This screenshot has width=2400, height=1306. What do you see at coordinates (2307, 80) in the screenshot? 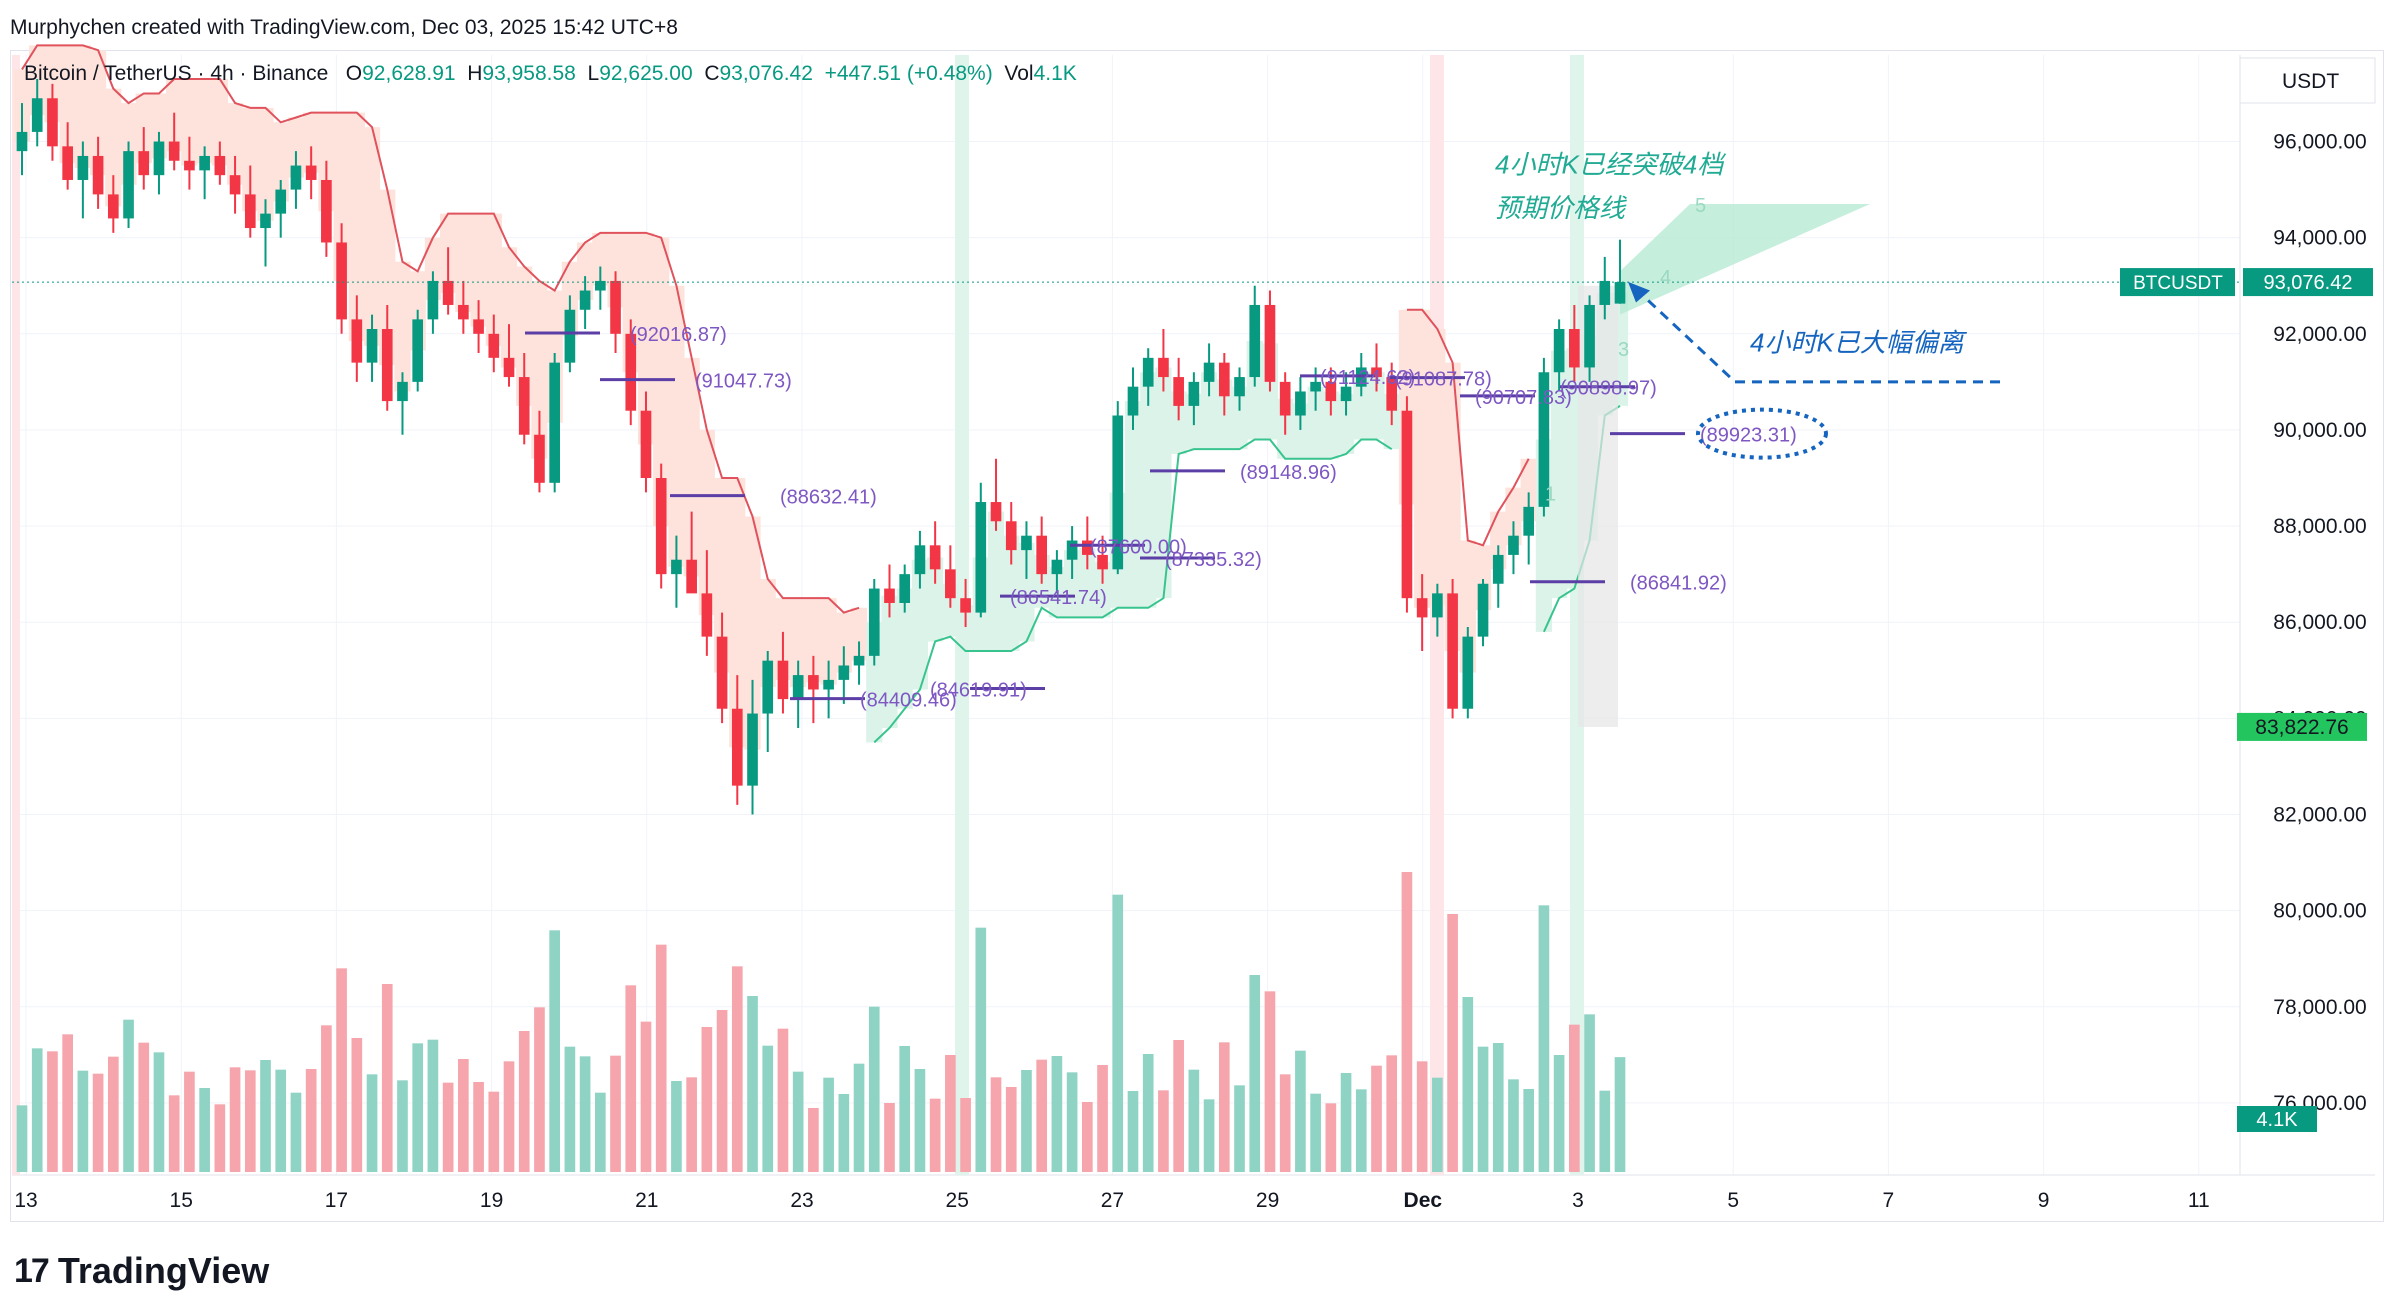
I see `currency-box` at bounding box center [2307, 80].